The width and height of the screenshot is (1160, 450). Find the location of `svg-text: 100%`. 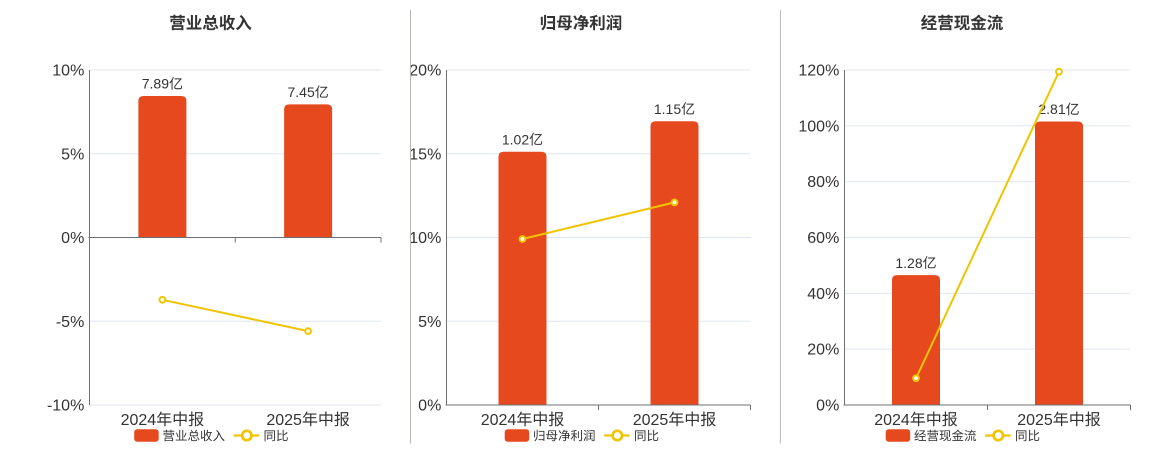

svg-text: 100% is located at coordinates (818, 126).